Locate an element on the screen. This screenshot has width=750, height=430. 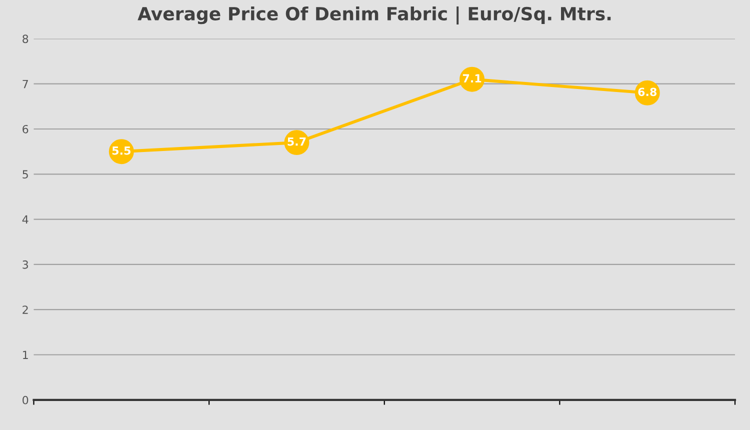
y-tick-label: 1 is located at coordinates (25, 354).